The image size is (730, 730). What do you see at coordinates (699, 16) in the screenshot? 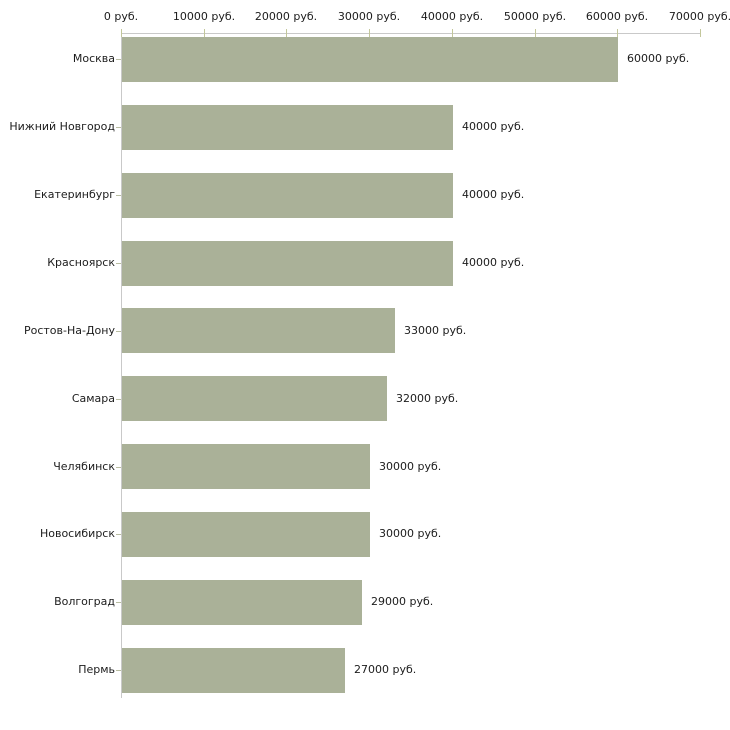
I see `x-axis-tick-label: 70000 руб.` at bounding box center [699, 16].